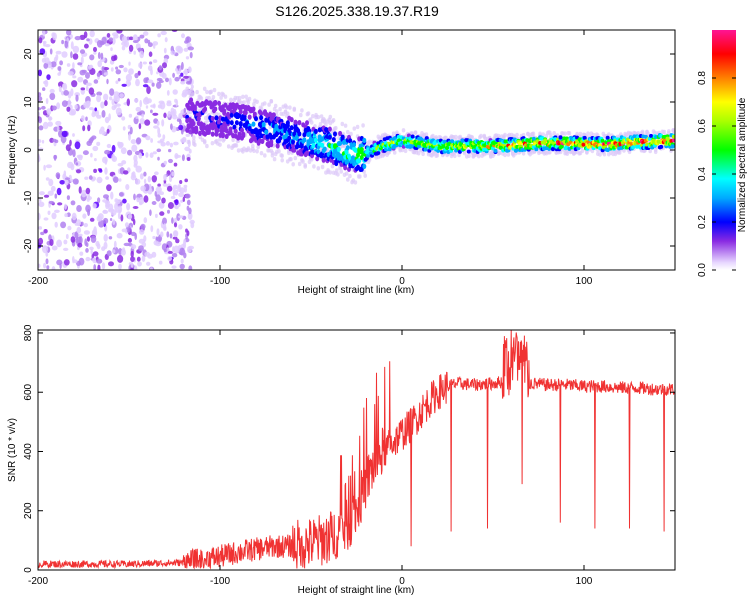  What do you see at coordinates (724, 150) in the screenshot?
I see `colorbar-bar` at bounding box center [724, 150].